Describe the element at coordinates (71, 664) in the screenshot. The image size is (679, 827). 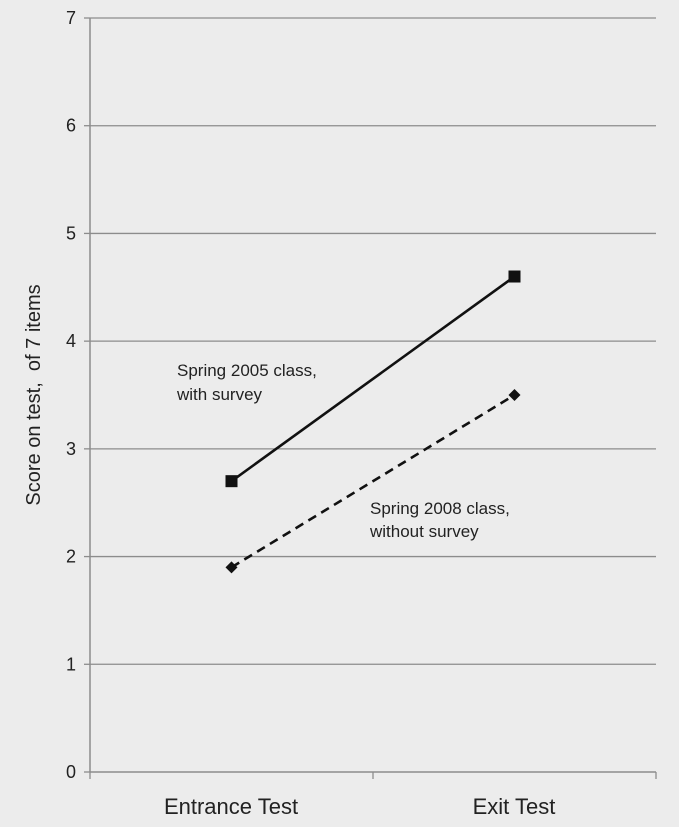
I see `y-tick-label-1: 1` at that location.